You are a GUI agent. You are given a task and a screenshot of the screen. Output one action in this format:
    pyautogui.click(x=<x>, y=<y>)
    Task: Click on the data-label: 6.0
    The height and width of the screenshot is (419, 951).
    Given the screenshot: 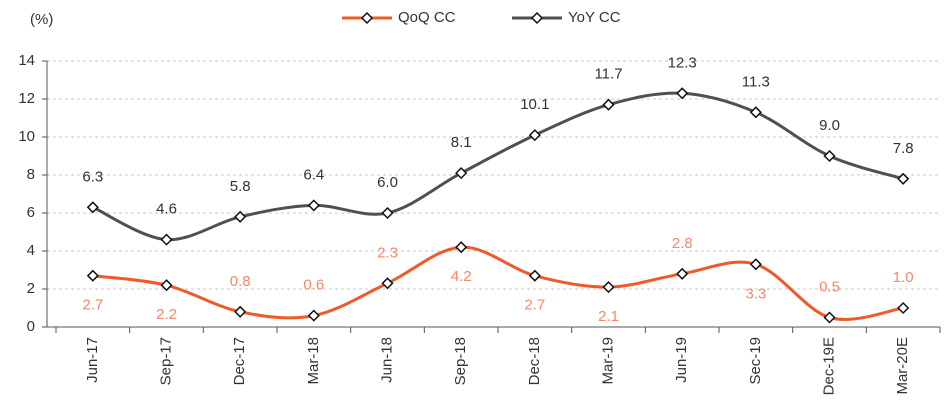 What is the action you would take?
    pyautogui.click(x=387, y=182)
    